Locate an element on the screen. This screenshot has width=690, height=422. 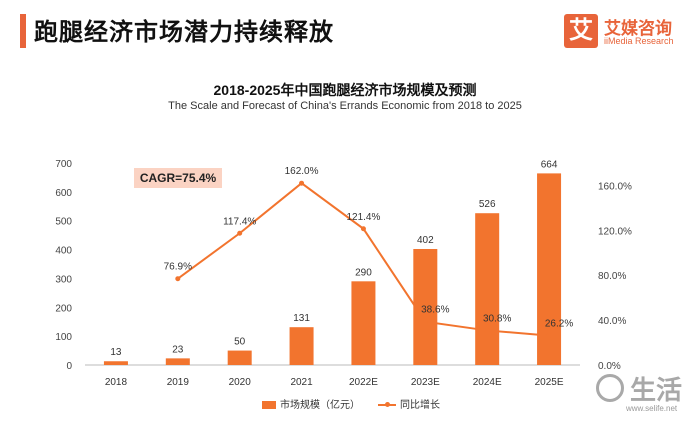
y-left-tick-label: 400 is located at coordinates (63, 251).